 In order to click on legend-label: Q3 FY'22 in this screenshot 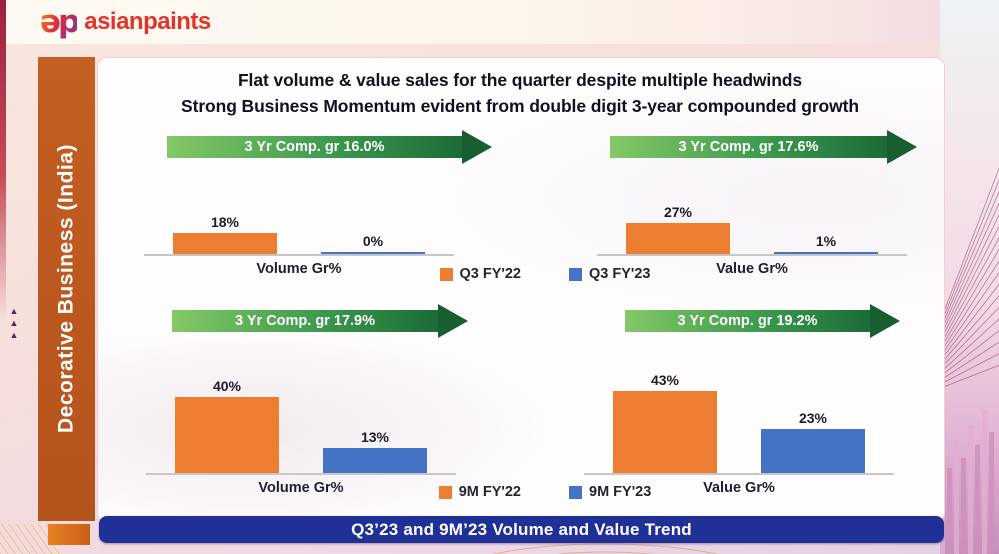, I will do `click(490, 274)`.